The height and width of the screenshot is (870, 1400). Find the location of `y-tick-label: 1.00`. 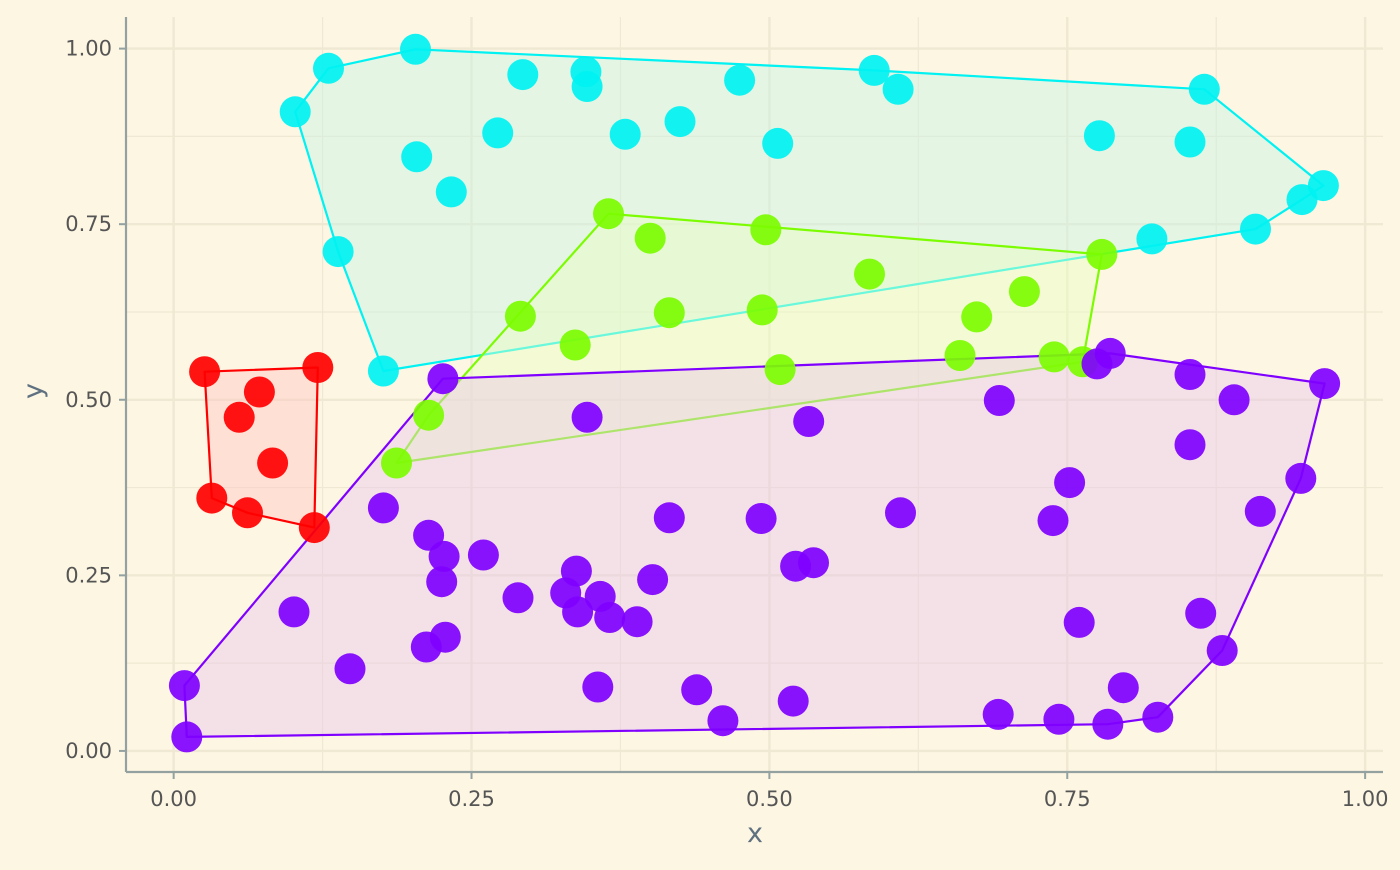

y-tick-label: 1.00 is located at coordinates (88, 49).